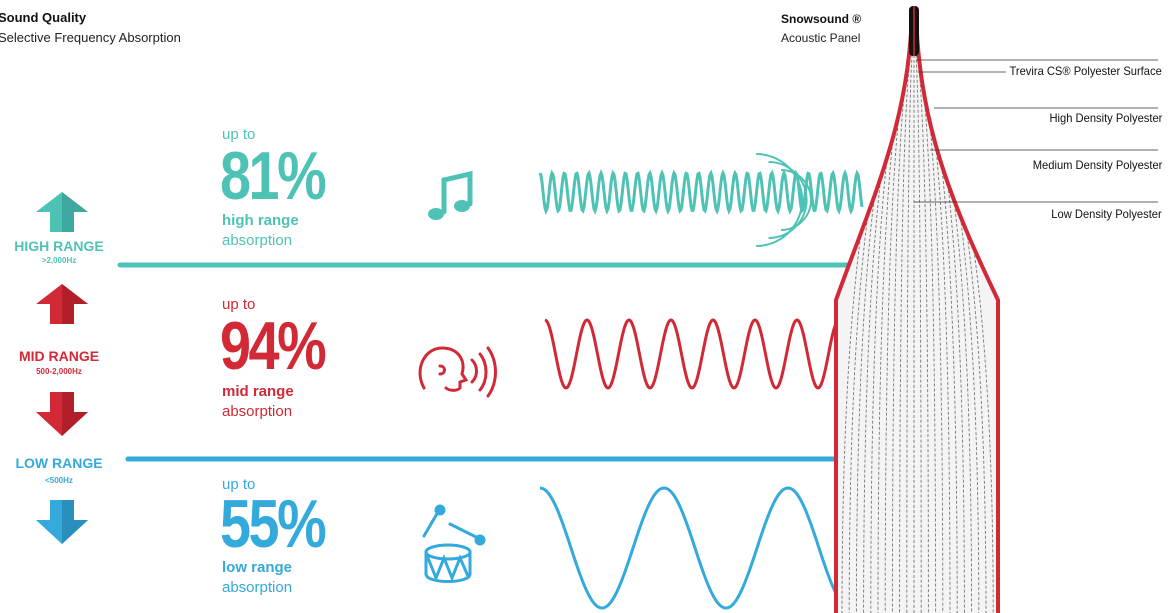 This screenshot has width=1170, height=613. What do you see at coordinates (43, 17) in the screenshot?
I see `diagram-title: Sound Quality` at bounding box center [43, 17].